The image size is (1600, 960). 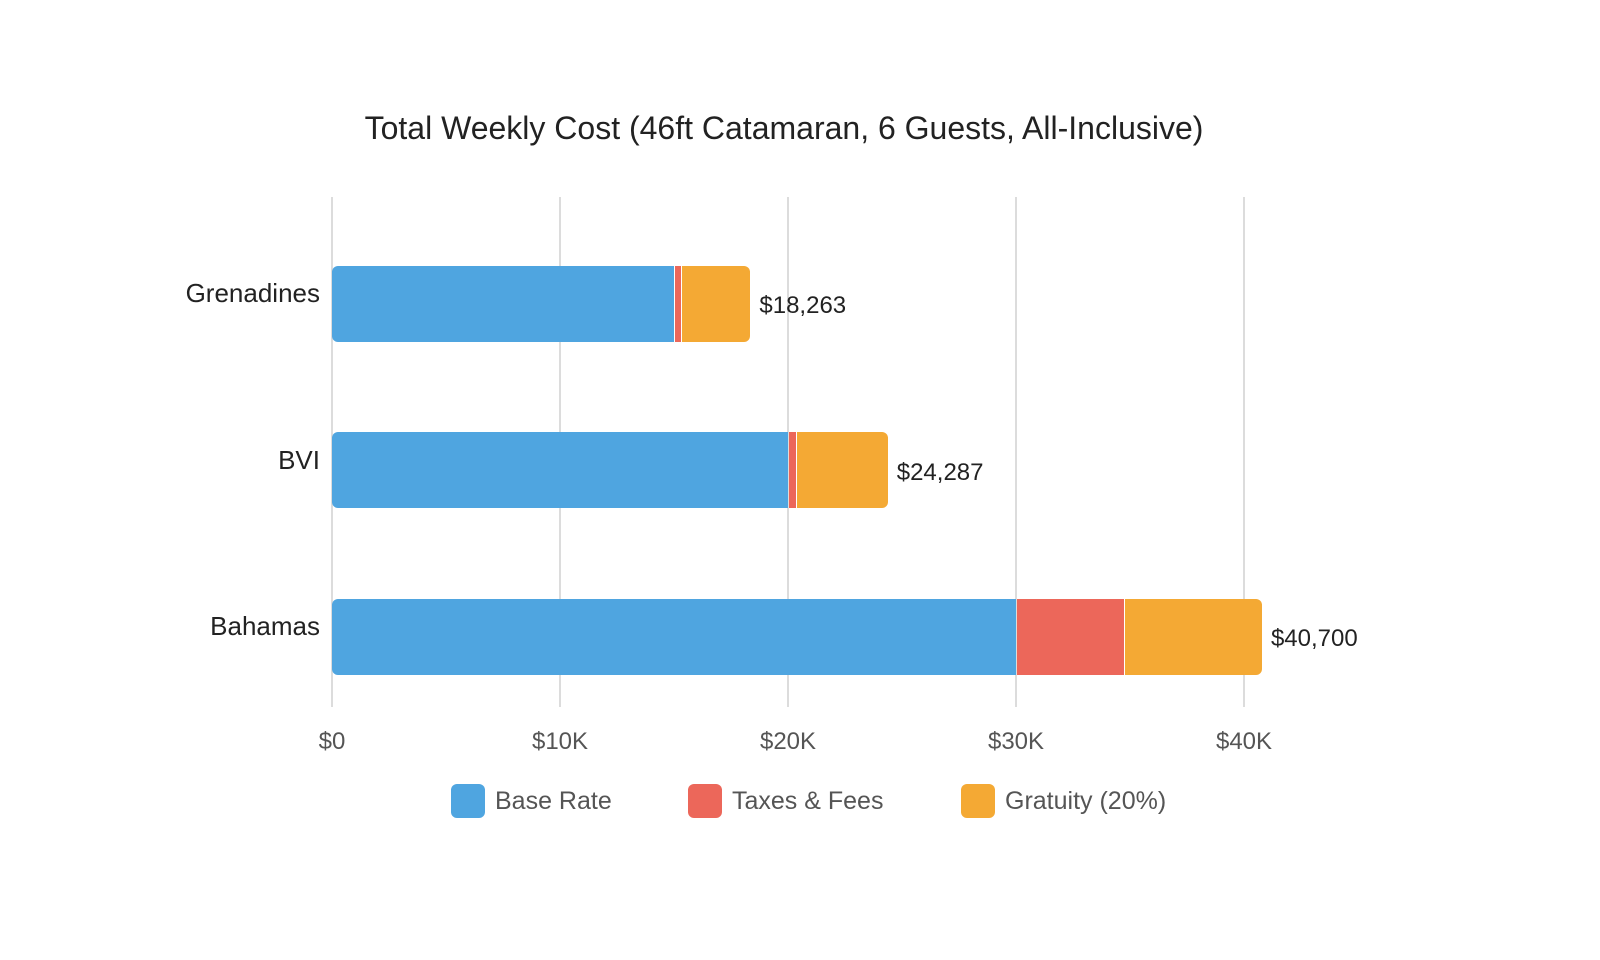 What do you see at coordinates (299, 460) in the screenshot?
I see `category-label-bvi: BVI` at bounding box center [299, 460].